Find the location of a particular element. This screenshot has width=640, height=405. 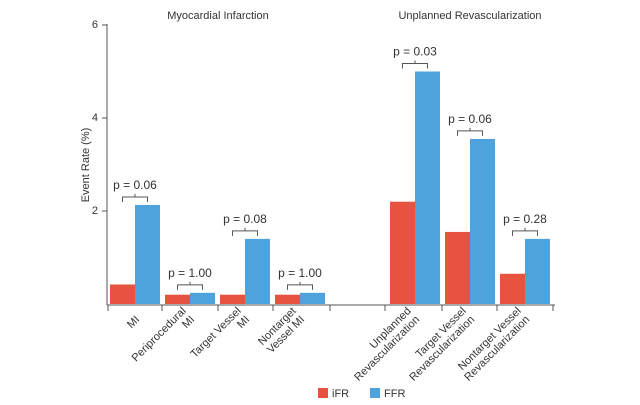

y-tick-label: 6 is located at coordinates (95, 25).